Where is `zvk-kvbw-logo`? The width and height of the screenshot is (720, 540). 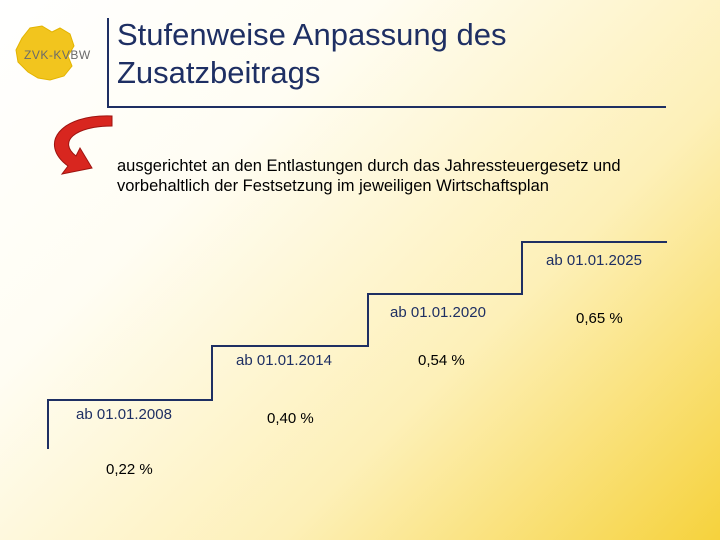 zvk-kvbw-logo is located at coordinates (45, 53).